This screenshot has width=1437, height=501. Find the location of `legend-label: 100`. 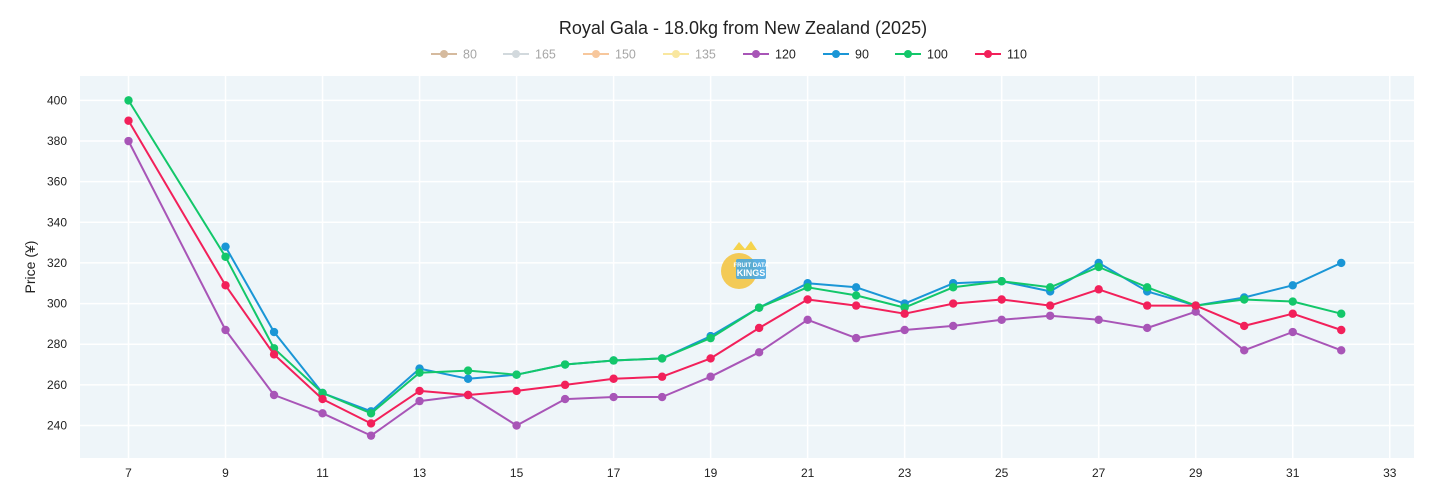

legend-label: 100 is located at coordinates (937, 55).